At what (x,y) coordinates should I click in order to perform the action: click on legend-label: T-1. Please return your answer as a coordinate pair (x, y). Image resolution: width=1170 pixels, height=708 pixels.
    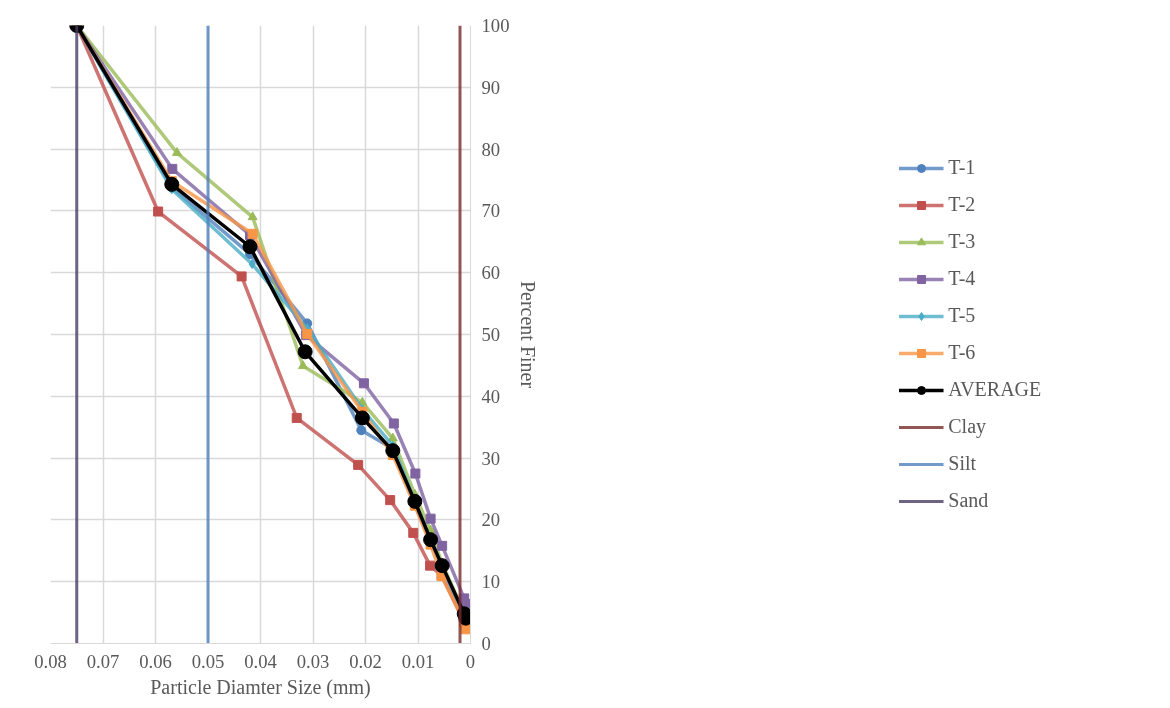
    Looking at the image, I should click on (962, 167).